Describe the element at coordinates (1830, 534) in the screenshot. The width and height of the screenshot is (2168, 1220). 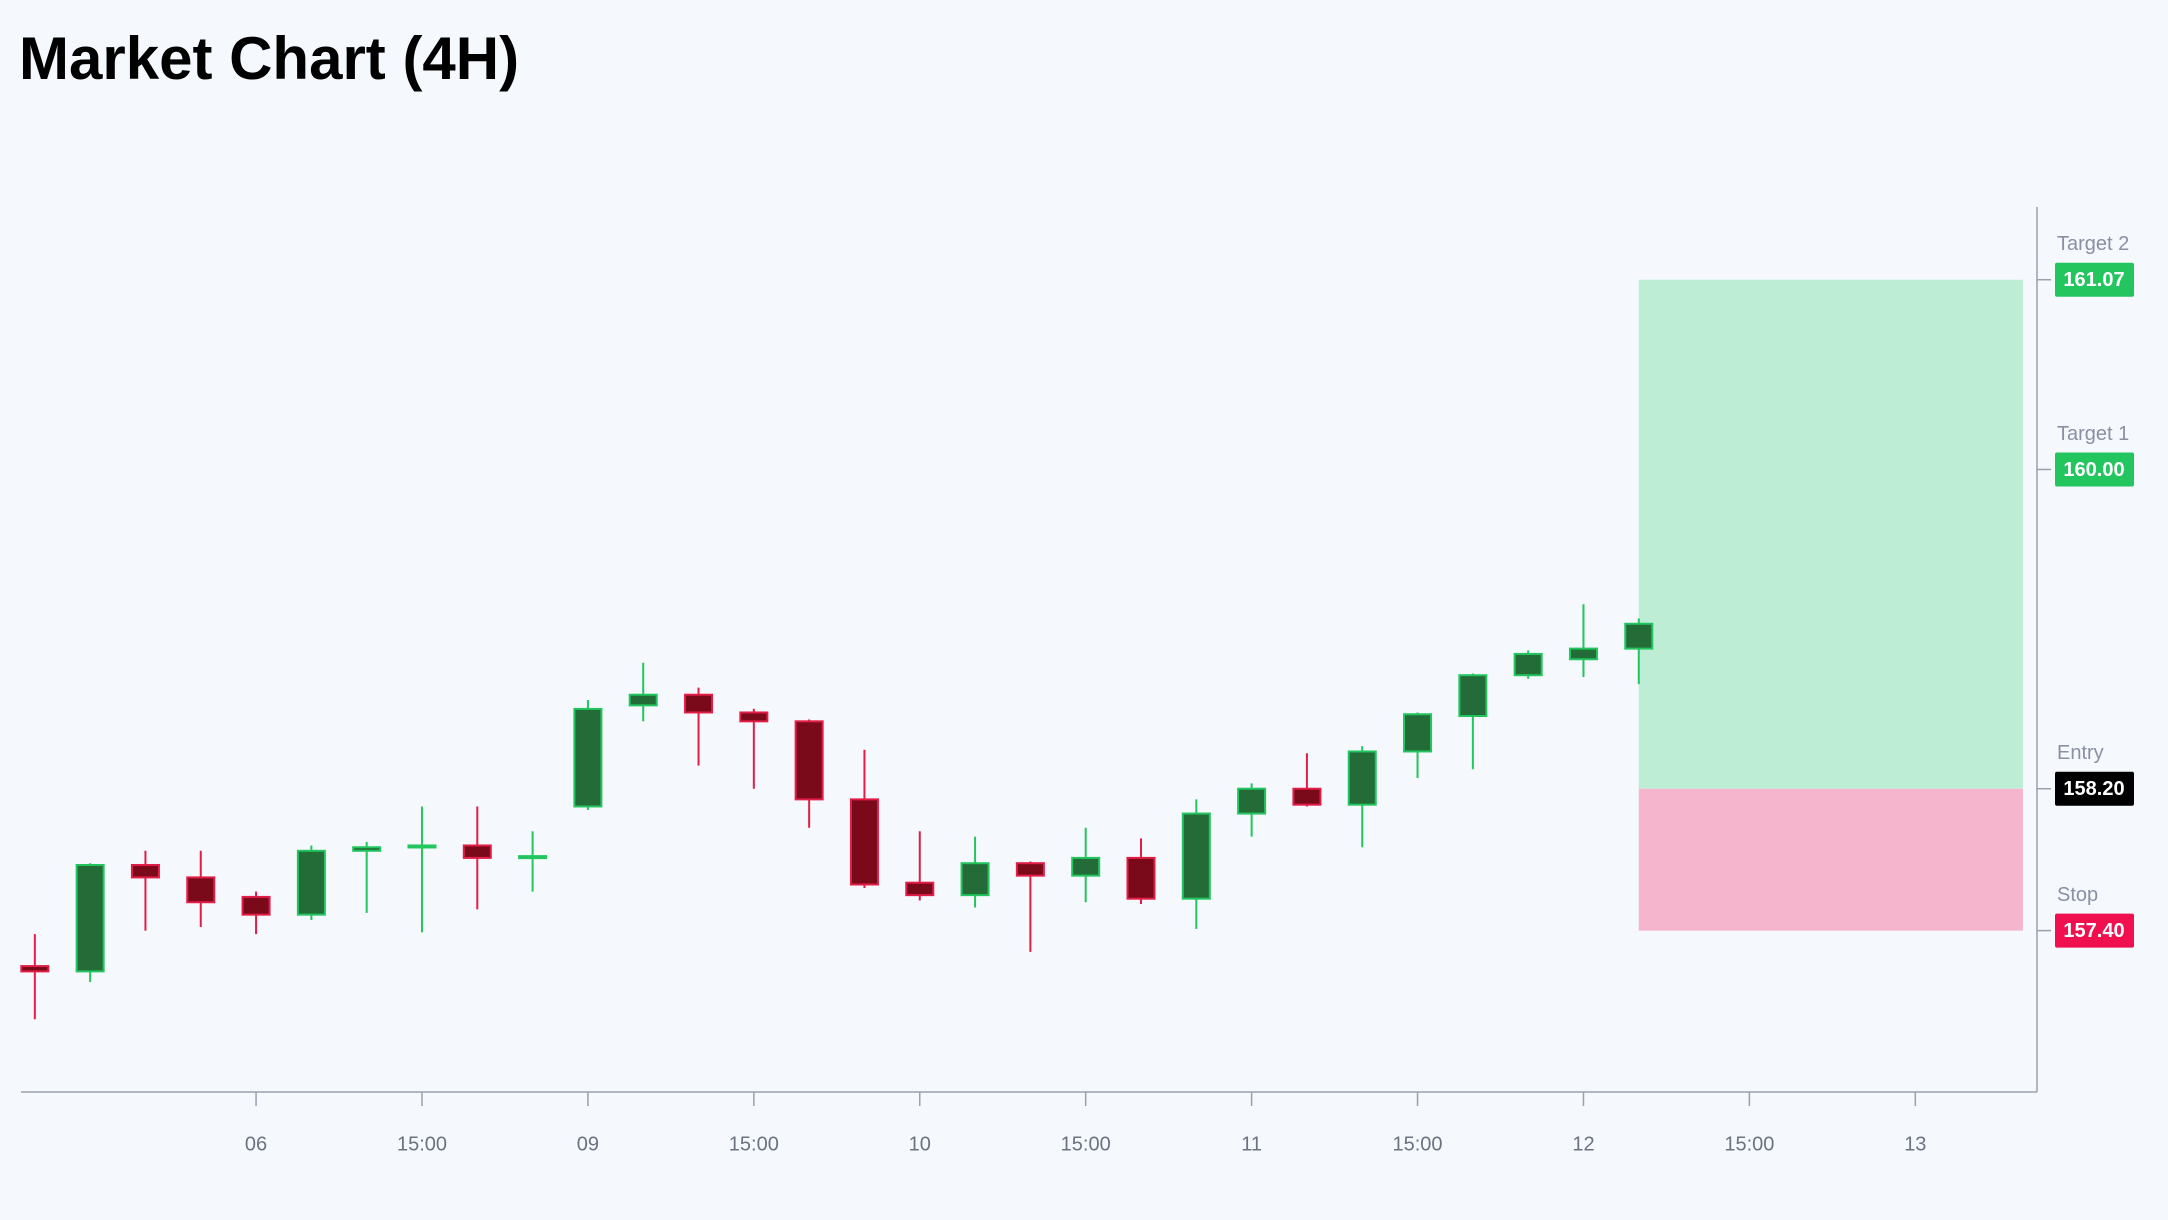
I see `profit-zone` at that location.